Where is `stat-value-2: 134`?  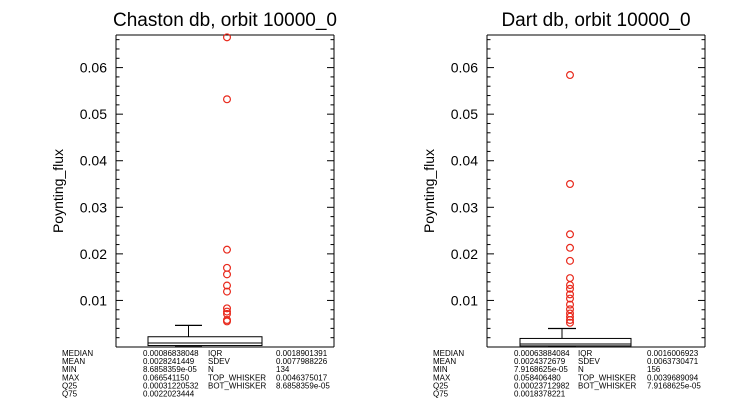 stat-value-2: 134 is located at coordinates (283, 369).